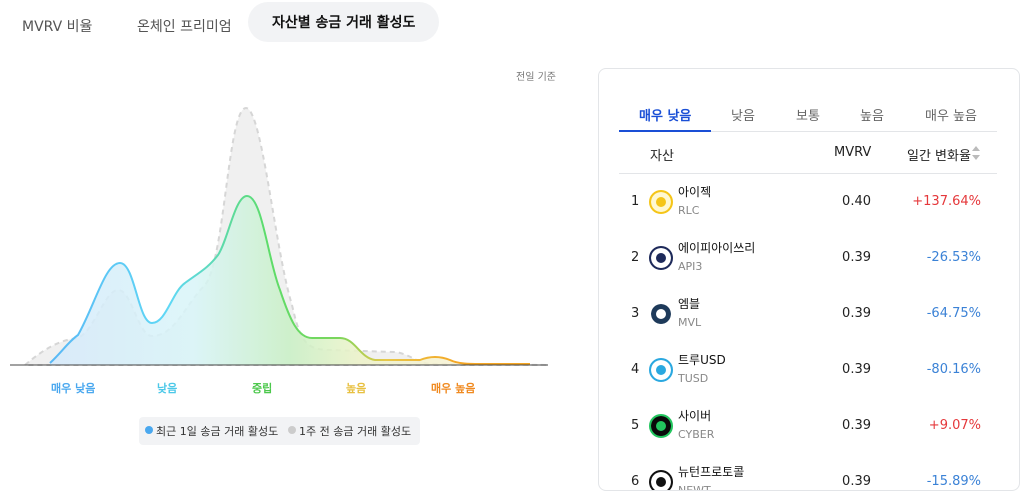 This screenshot has width=1027, height=499. Describe the element at coordinates (635, 425) in the screenshot. I see `rank: 5` at that location.